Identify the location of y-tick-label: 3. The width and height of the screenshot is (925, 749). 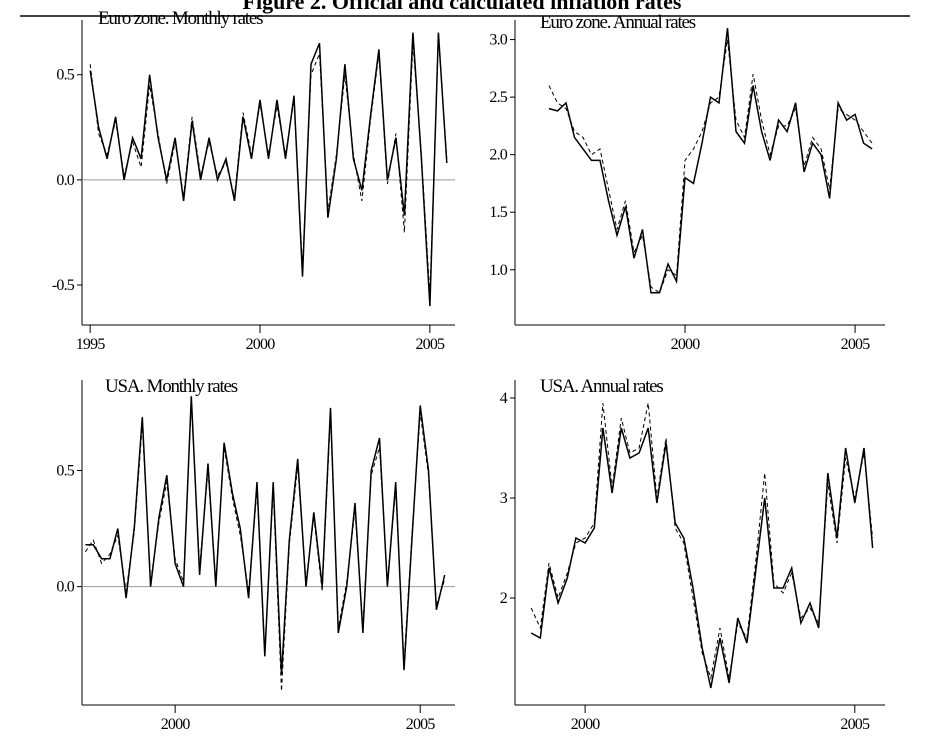
(504, 498).